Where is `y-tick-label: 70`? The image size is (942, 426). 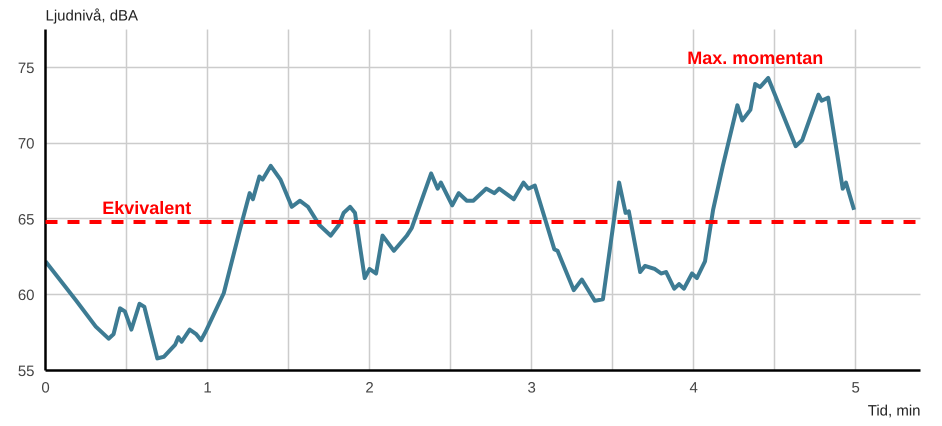
y-tick-label: 70 is located at coordinates (26, 144).